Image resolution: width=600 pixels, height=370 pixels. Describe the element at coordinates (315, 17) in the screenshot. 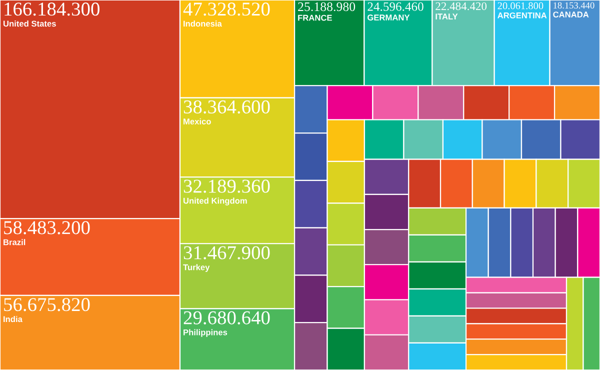

I see `category-label: FRANCE` at that location.